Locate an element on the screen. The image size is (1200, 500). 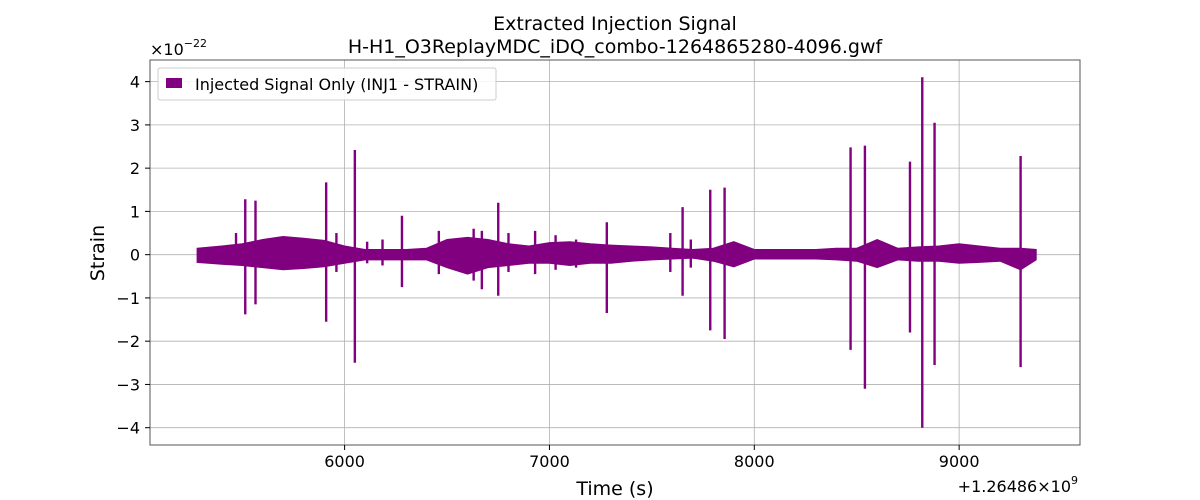
y-tick-label: 1 is located at coordinates (135, 211).